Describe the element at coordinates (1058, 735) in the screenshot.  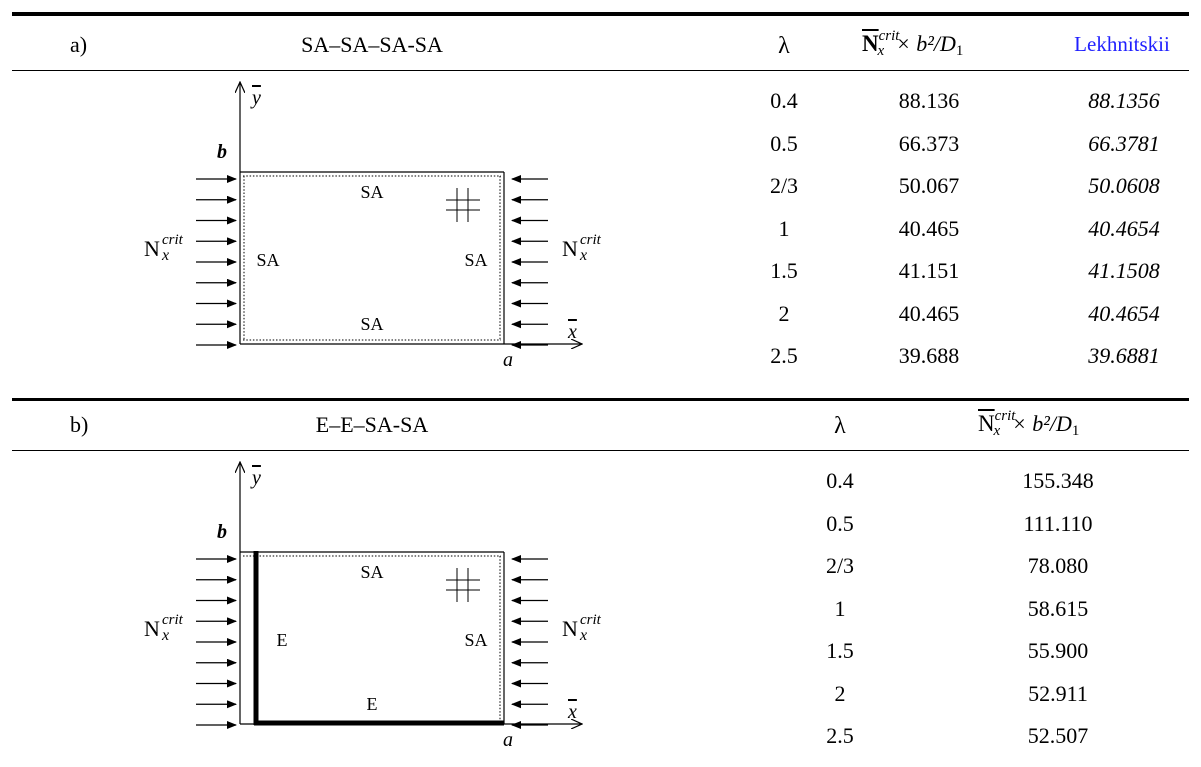
I see `value-cell: 52.507` at that location.